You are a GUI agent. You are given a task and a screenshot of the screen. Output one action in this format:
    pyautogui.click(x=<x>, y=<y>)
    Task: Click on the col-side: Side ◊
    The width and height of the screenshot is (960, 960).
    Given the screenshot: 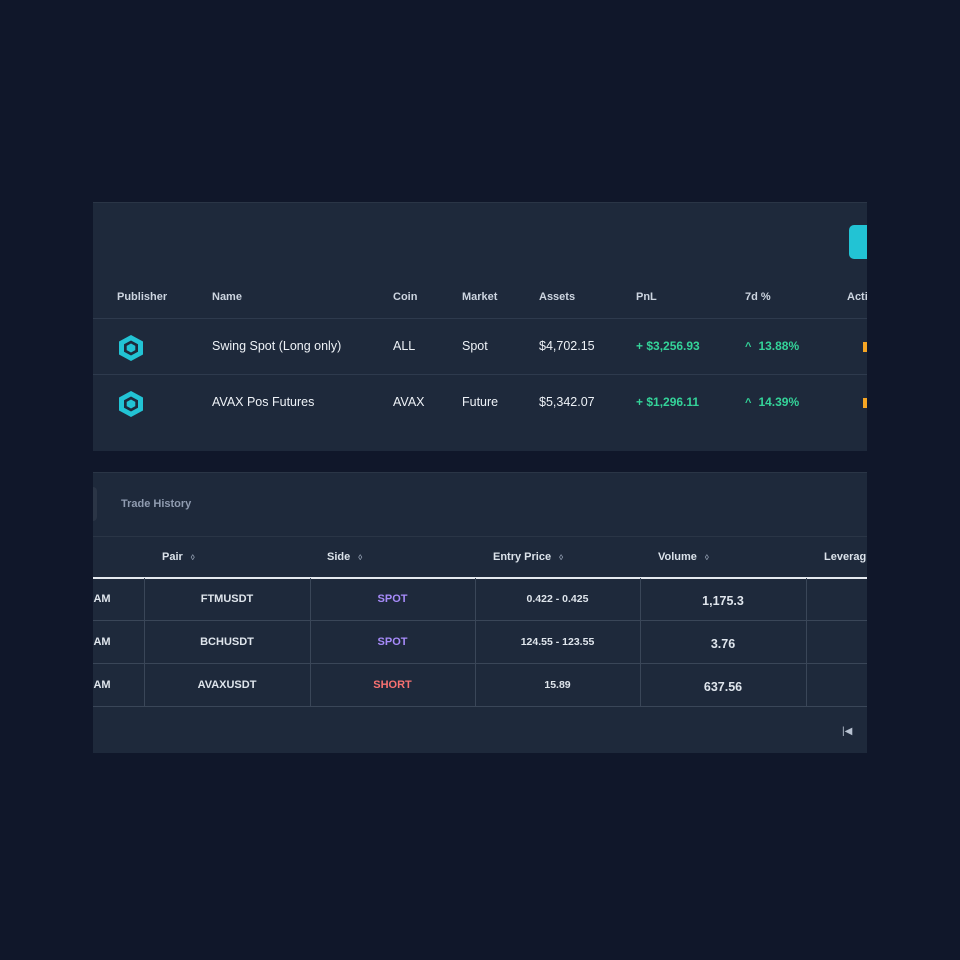 What is the action you would take?
    pyautogui.click(x=345, y=557)
    